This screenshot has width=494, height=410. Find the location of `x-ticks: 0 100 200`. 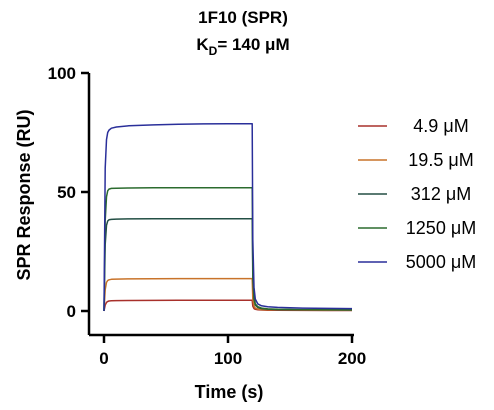

x-ticks: 0 100 200 is located at coordinates (232, 351).